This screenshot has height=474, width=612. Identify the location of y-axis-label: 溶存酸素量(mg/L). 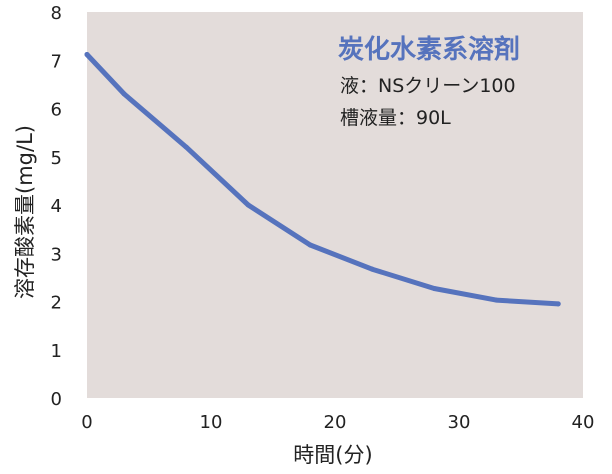
(25, 212).